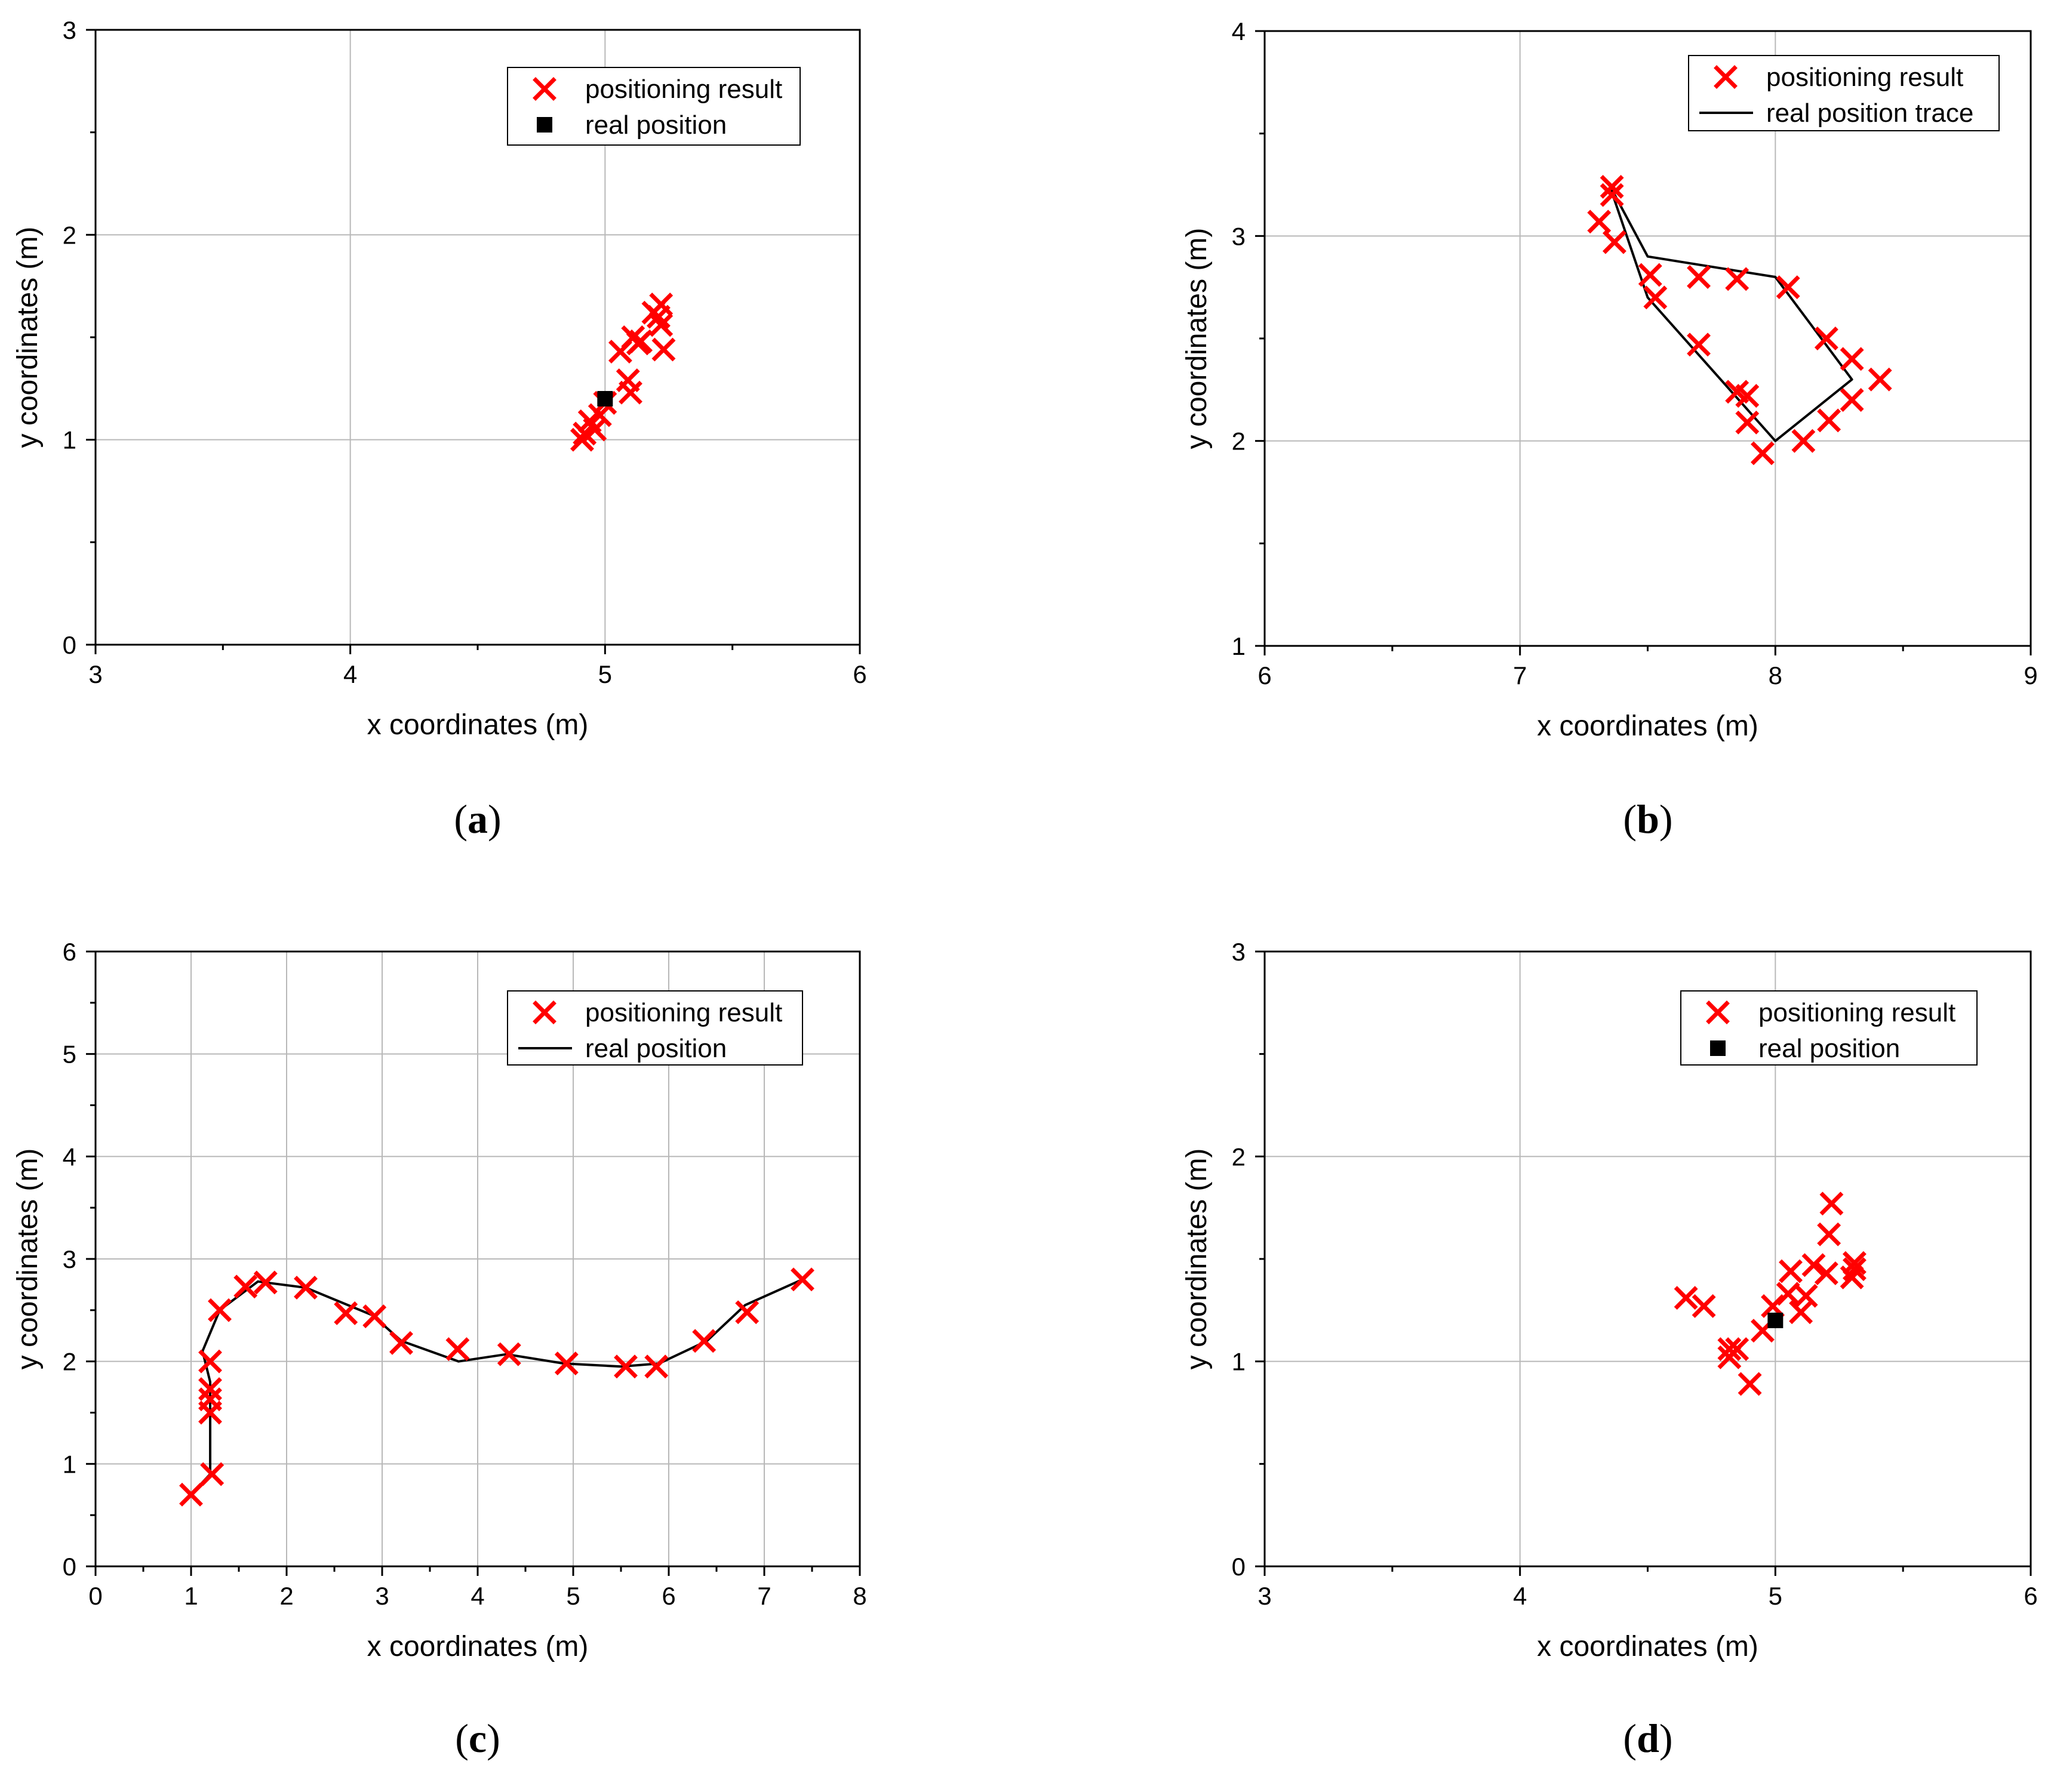  Describe the element at coordinates (1239, 31) in the screenshot. I see `y-tick-label: 4` at that location.